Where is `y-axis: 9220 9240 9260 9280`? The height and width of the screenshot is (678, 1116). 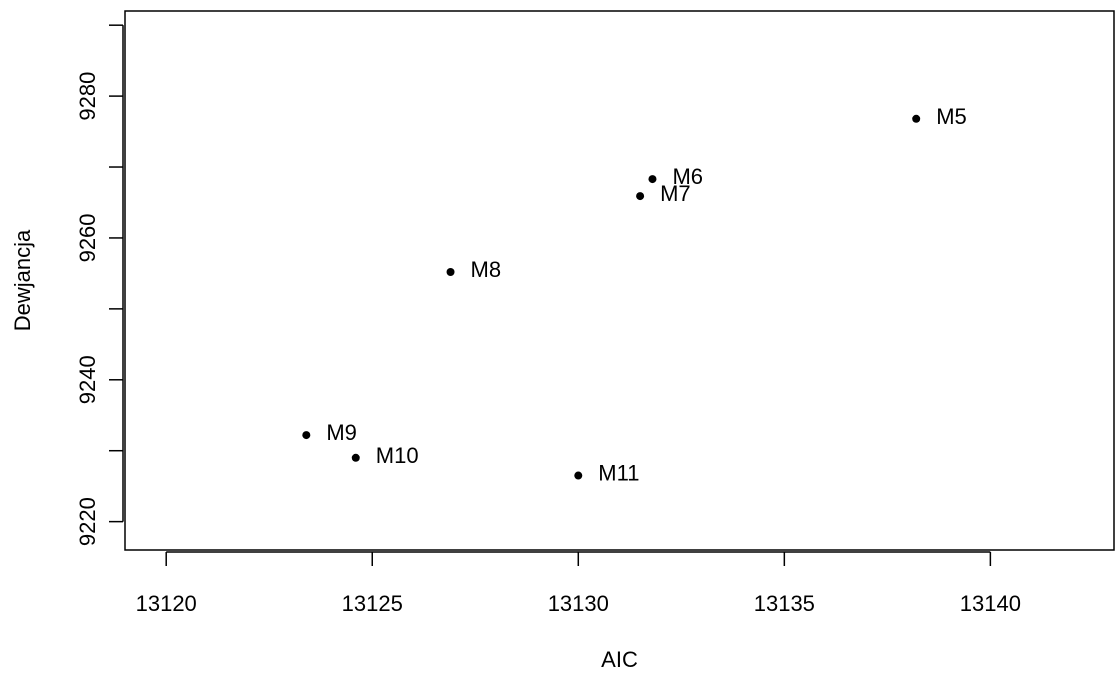 y-axis: 9220 9240 9260 9280 is located at coordinates (99, 285).